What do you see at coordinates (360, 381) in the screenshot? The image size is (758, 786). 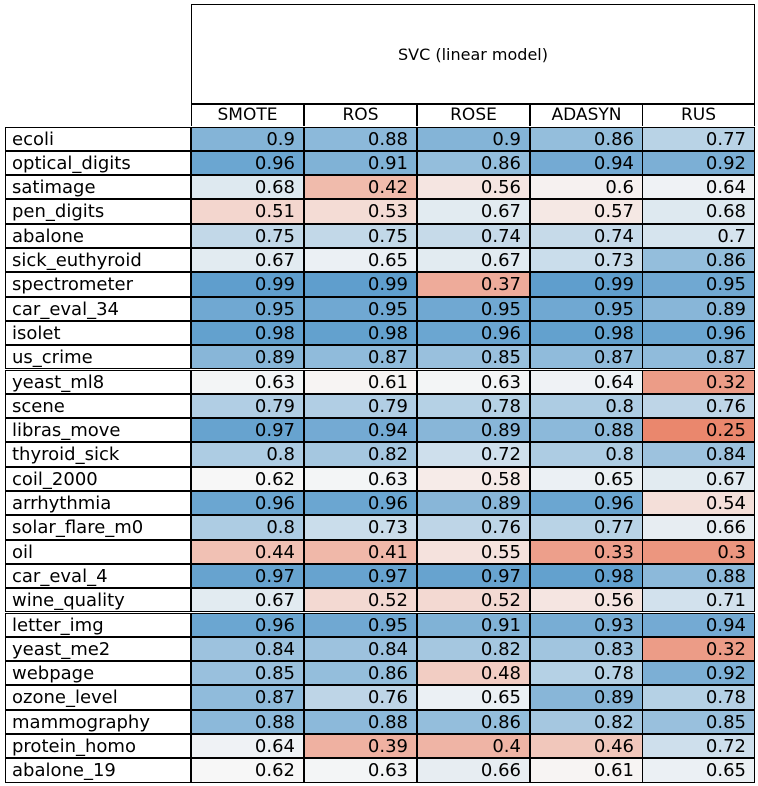 I see `table-cell: 0.61` at bounding box center [360, 381].